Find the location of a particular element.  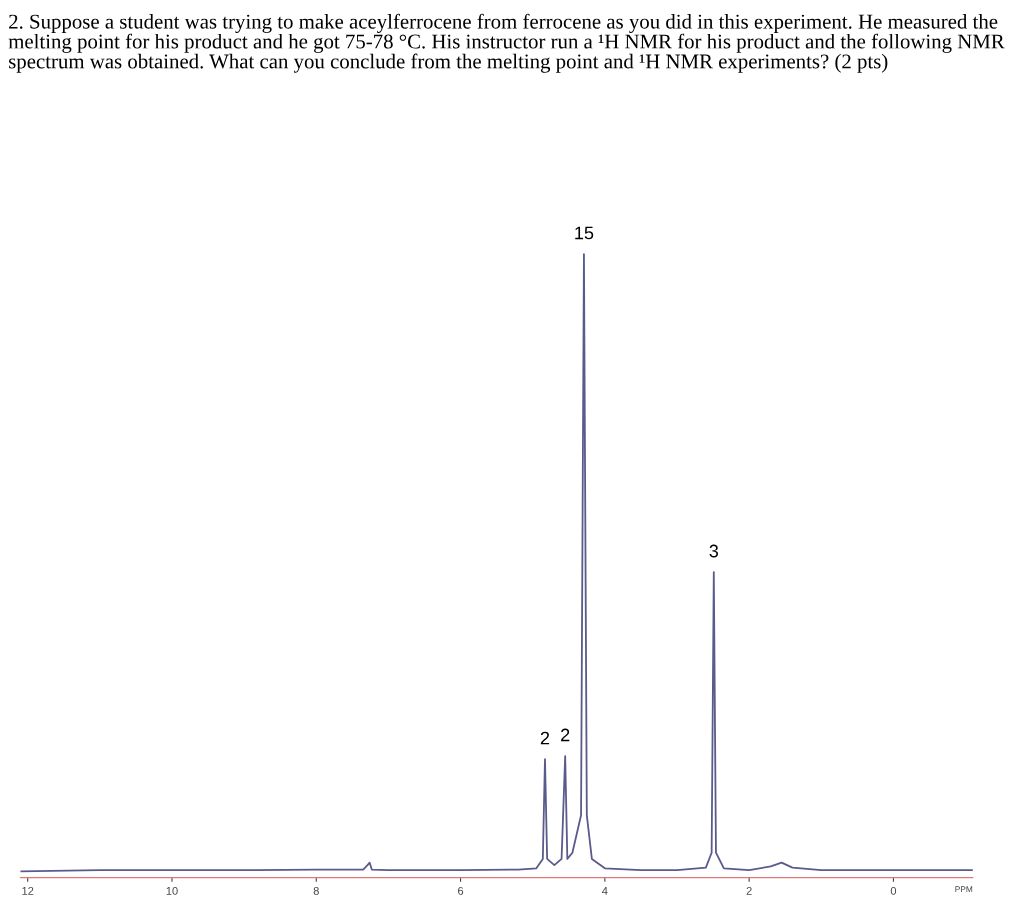

x-tick-label: 4 is located at coordinates (605, 891).